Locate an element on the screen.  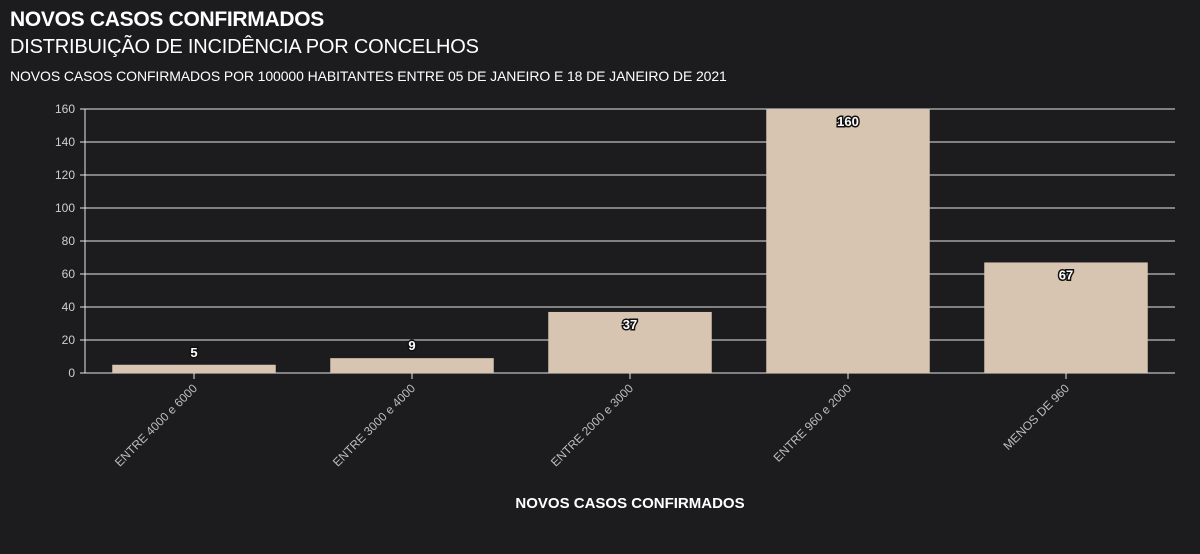
y-tick-label: 140 is located at coordinates (65, 142).